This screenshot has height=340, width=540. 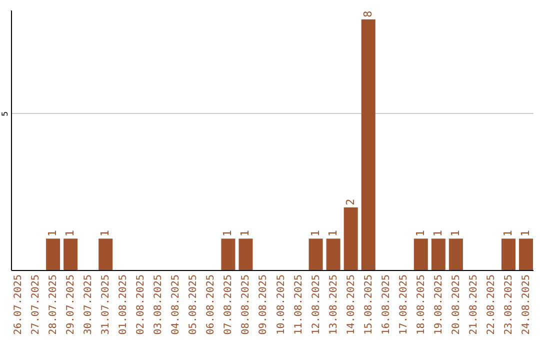 What do you see at coordinates (5, 113) in the screenshot?
I see `y-tick-label: 5` at bounding box center [5, 113].